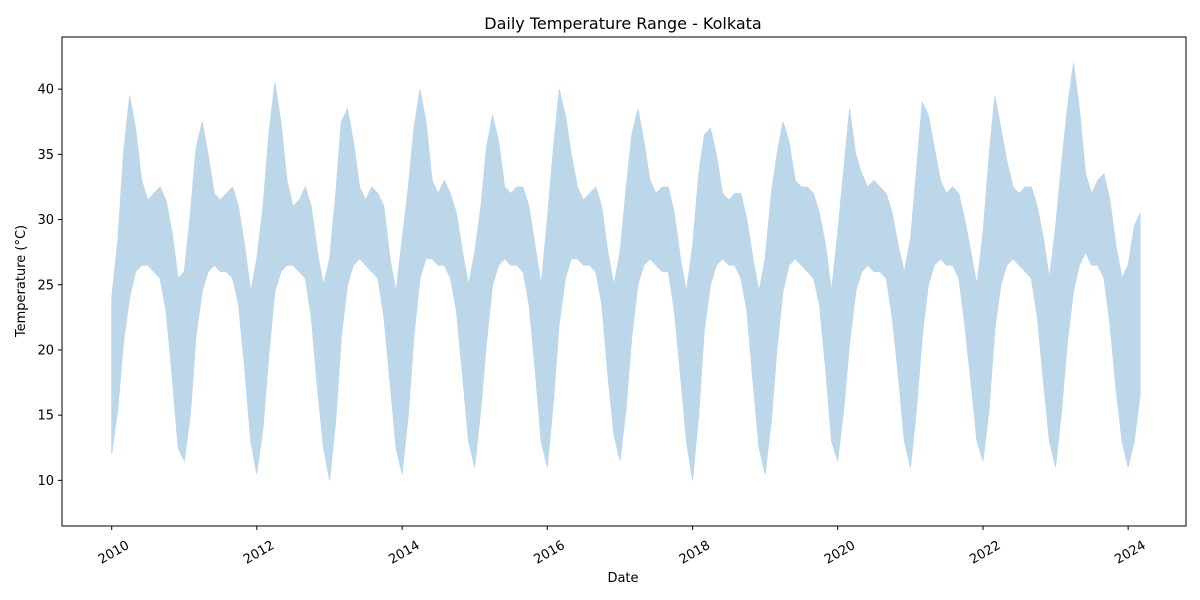 The height and width of the screenshot is (600, 1200). What do you see at coordinates (695, 553) in the screenshot?
I see `x-tick-label: 2018` at bounding box center [695, 553].